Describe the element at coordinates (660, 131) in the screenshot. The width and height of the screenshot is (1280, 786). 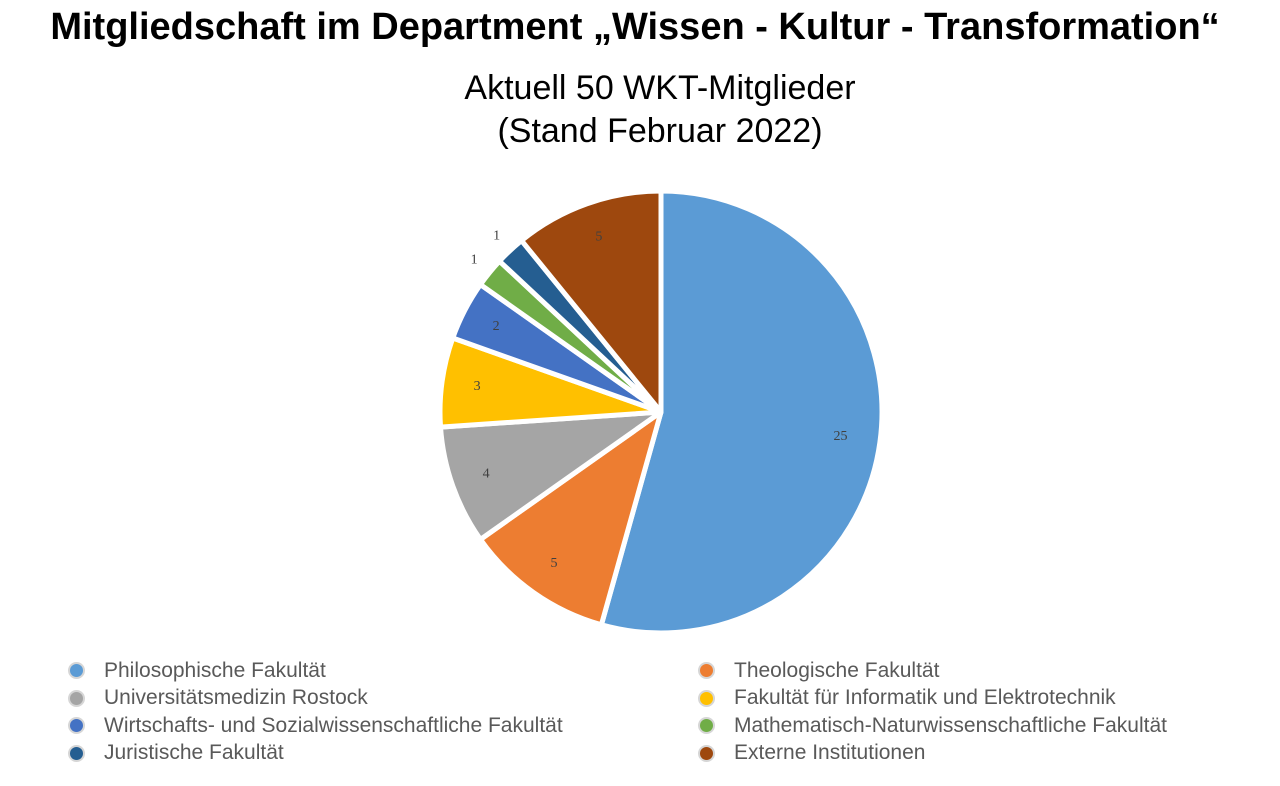
I see `chart-subtitle: (Stand Februar 2022)` at that location.